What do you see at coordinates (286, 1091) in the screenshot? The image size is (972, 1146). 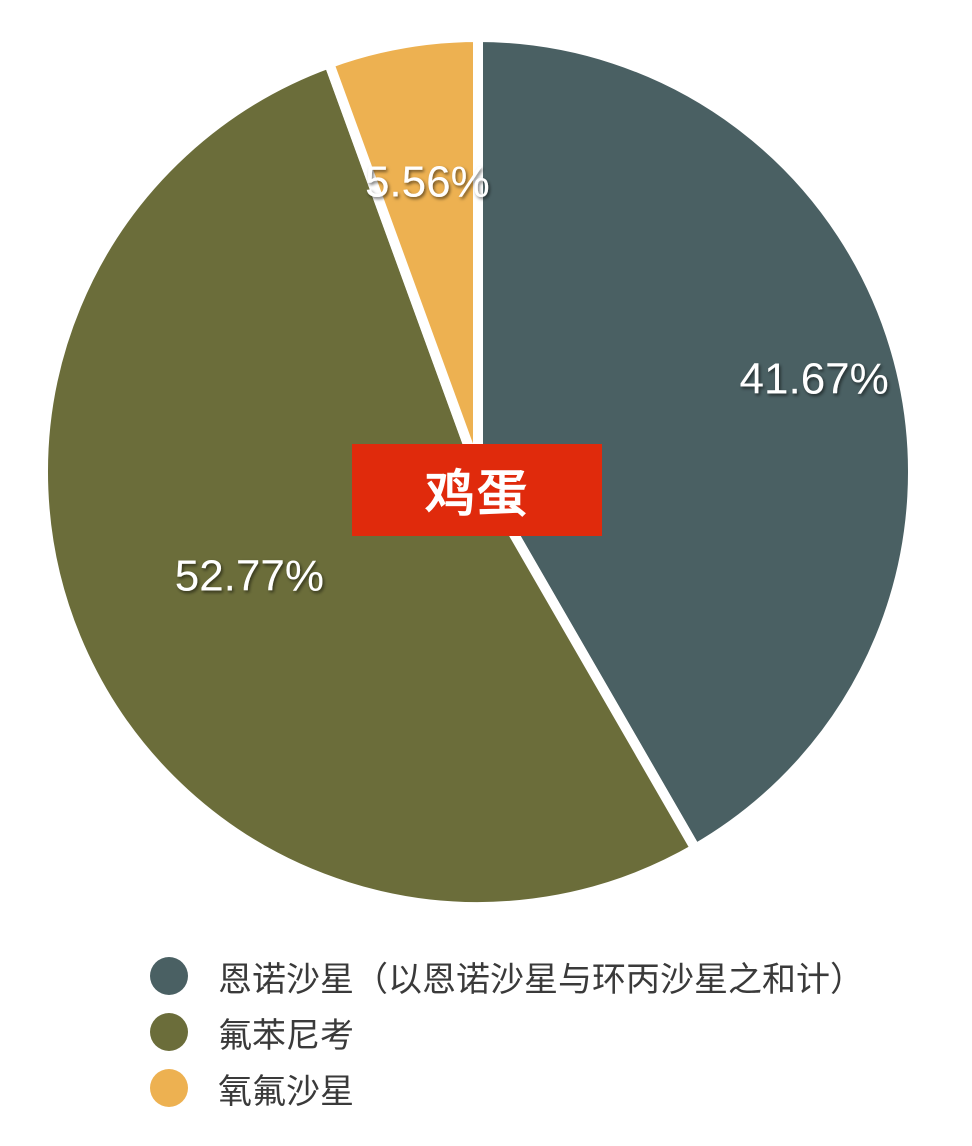 I see `legend-label-ofloxacin: 氧氟沙星` at bounding box center [286, 1091].